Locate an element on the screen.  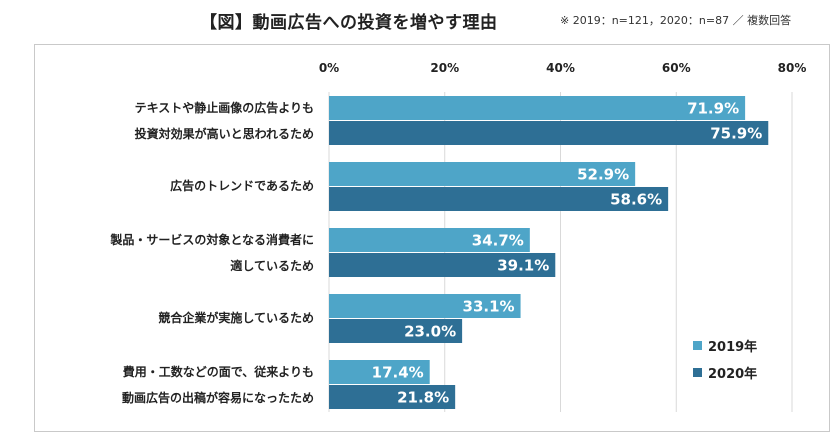
x-tick-label: 40% is located at coordinates (560, 68).